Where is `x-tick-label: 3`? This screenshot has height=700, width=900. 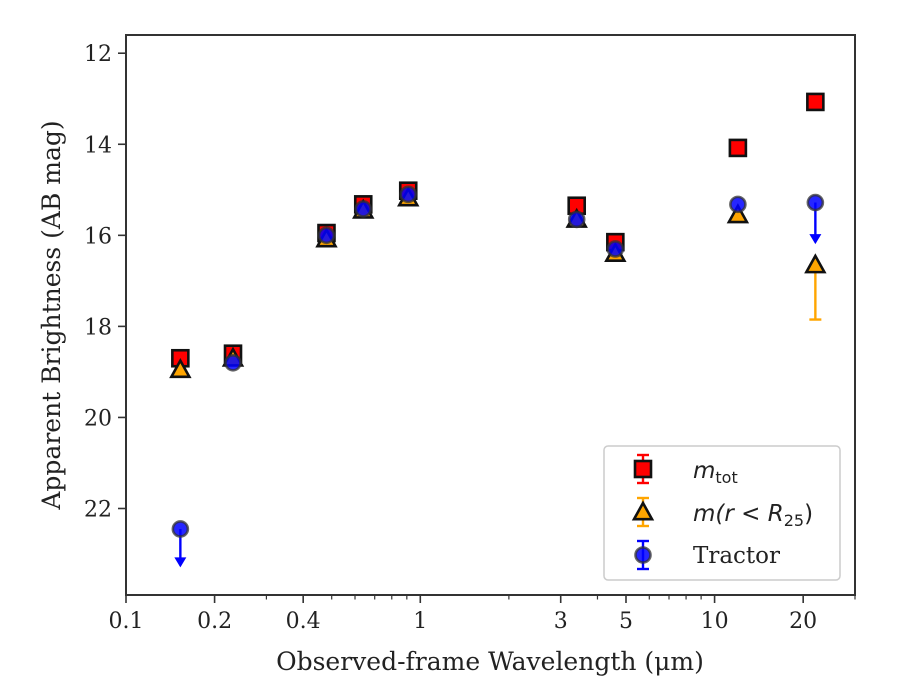 x-tick-label: 3 is located at coordinates (561, 621).